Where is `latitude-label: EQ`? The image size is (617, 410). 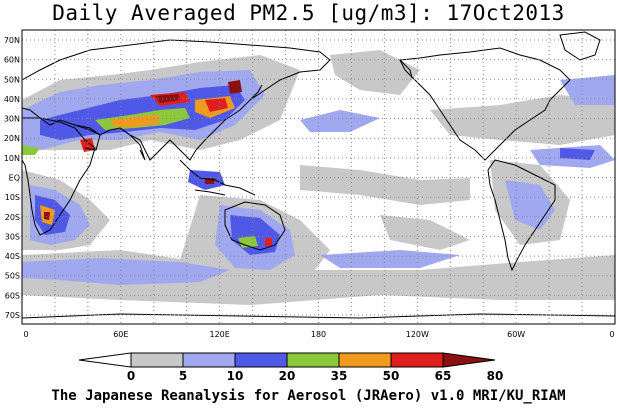
latitude-label: EQ is located at coordinates (14, 178).